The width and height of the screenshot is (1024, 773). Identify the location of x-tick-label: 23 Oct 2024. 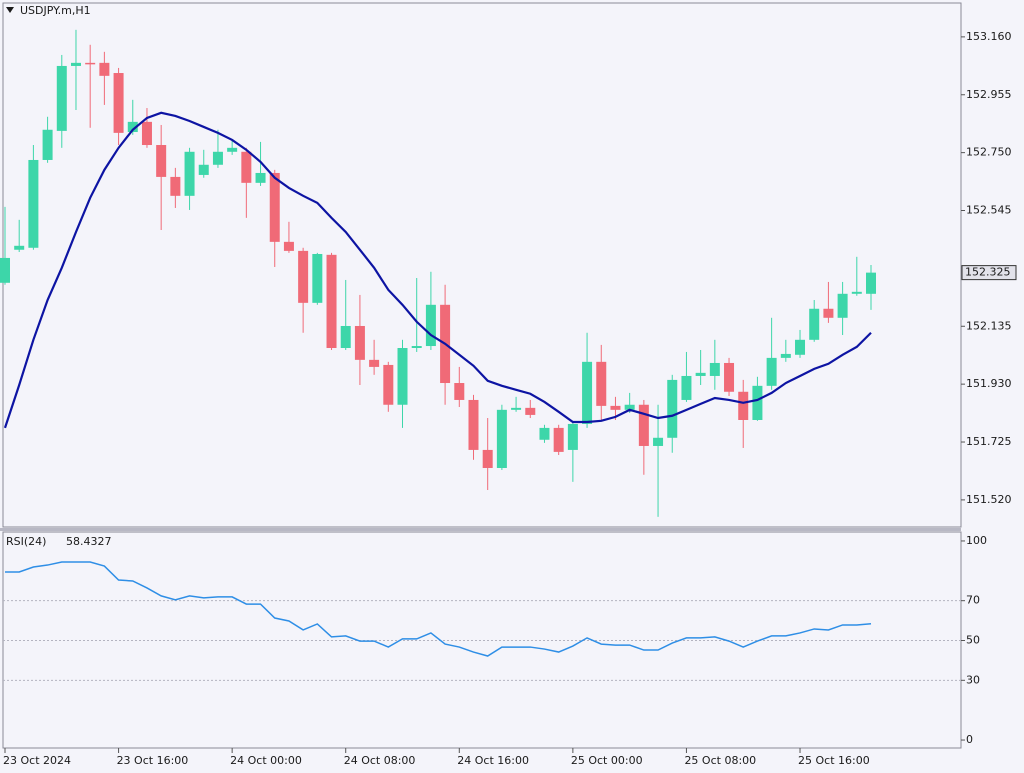
(37, 760).